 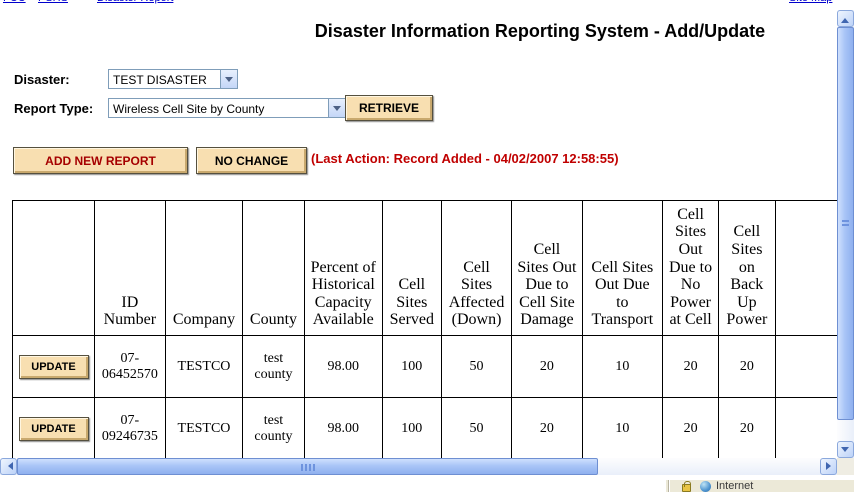 I want to click on disaster-select: TEST DISASTER, so click(x=173, y=79).